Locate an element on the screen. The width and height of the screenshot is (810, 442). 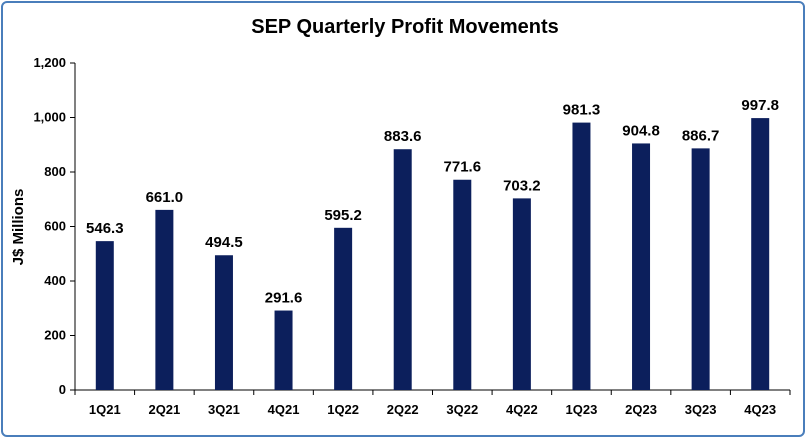
x-tick-label: 3Q22 is located at coordinates (462, 409).